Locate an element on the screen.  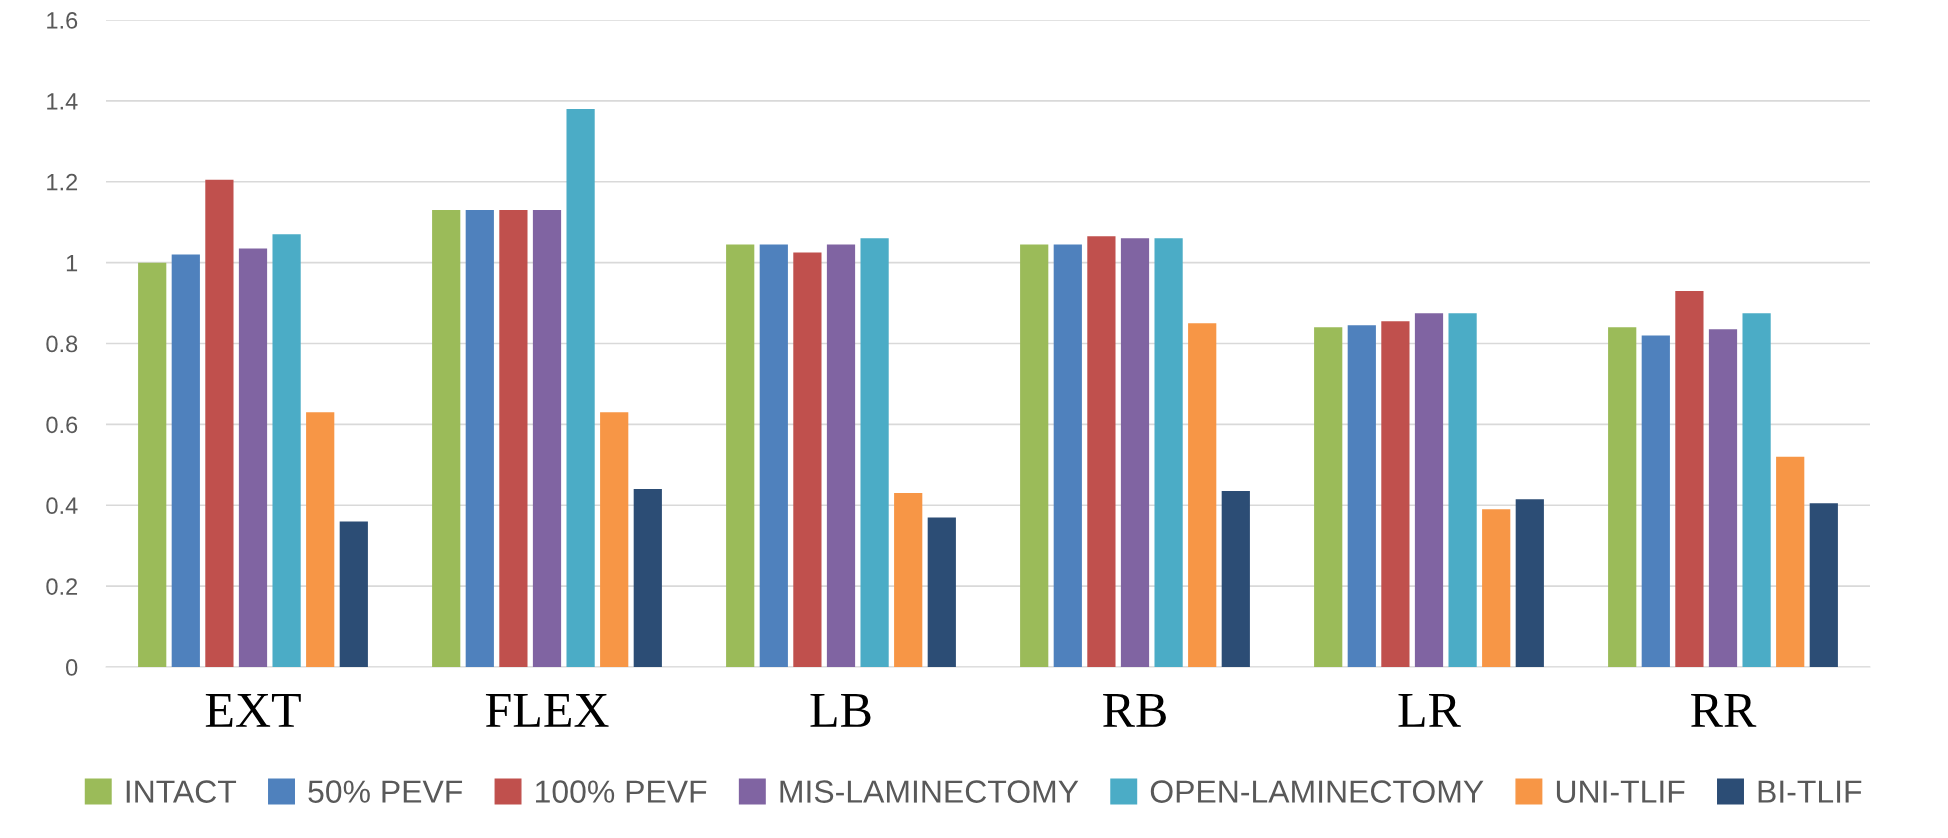
y-tick-label: 0.4 is located at coordinates (62, 506).